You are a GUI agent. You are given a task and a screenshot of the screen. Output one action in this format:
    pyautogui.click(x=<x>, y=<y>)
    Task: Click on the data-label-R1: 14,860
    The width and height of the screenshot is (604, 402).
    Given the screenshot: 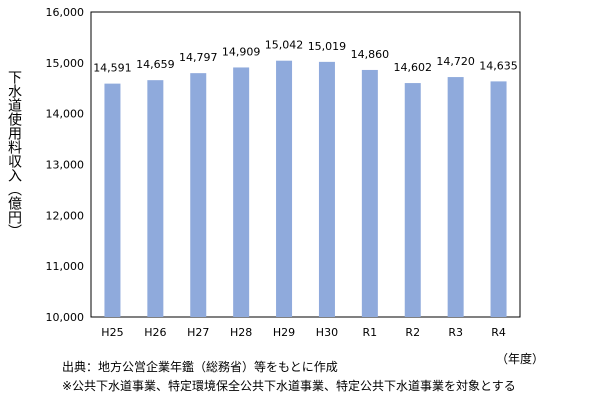 What is the action you would take?
    pyautogui.click(x=370, y=54)
    